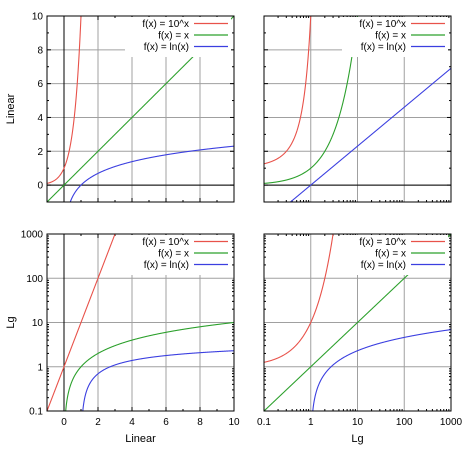 Image resolution: width=474 pixels, height=456 pixels. Describe the element at coordinates (98, 422) in the screenshot. I see `x-tick-label: 2` at that location.